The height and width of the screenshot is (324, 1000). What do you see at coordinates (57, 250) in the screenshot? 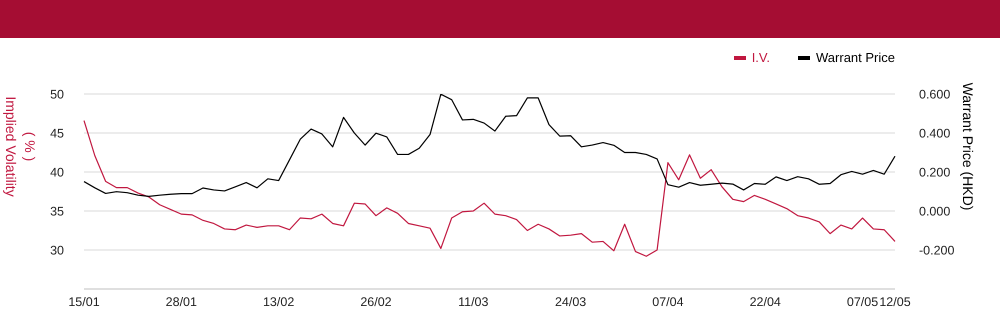
I see `y-tick-label: 30` at bounding box center [57, 250].